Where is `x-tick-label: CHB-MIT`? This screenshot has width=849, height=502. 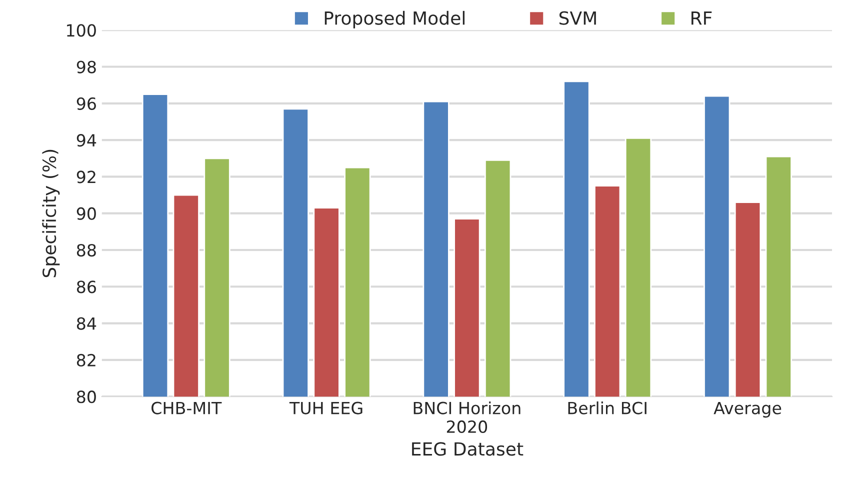 x-tick-label: CHB-MIT is located at coordinates (187, 408).